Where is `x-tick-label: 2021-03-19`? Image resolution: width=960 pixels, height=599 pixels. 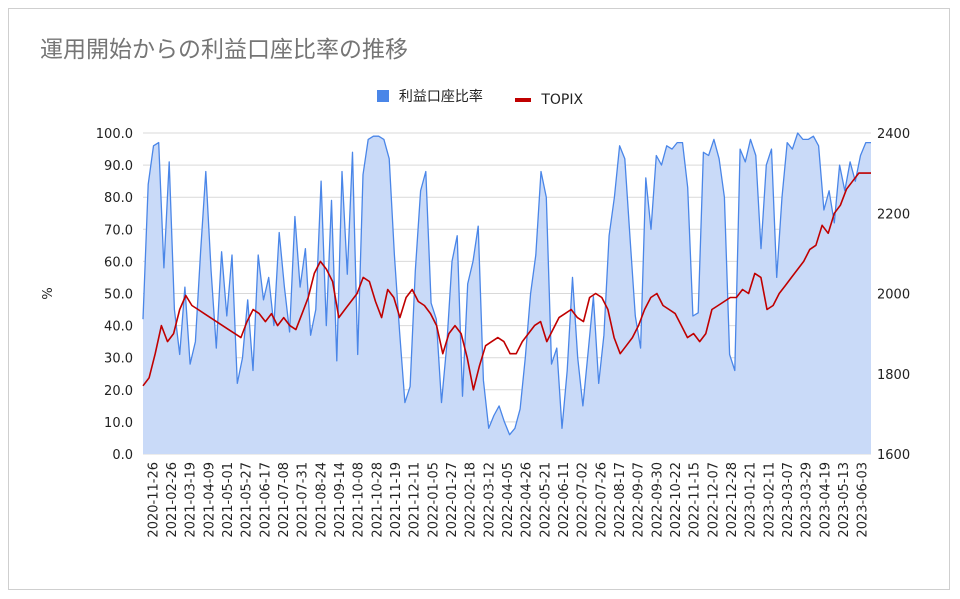
x-tick-label: 2021-03-19 is located at coordinates (191, 500).